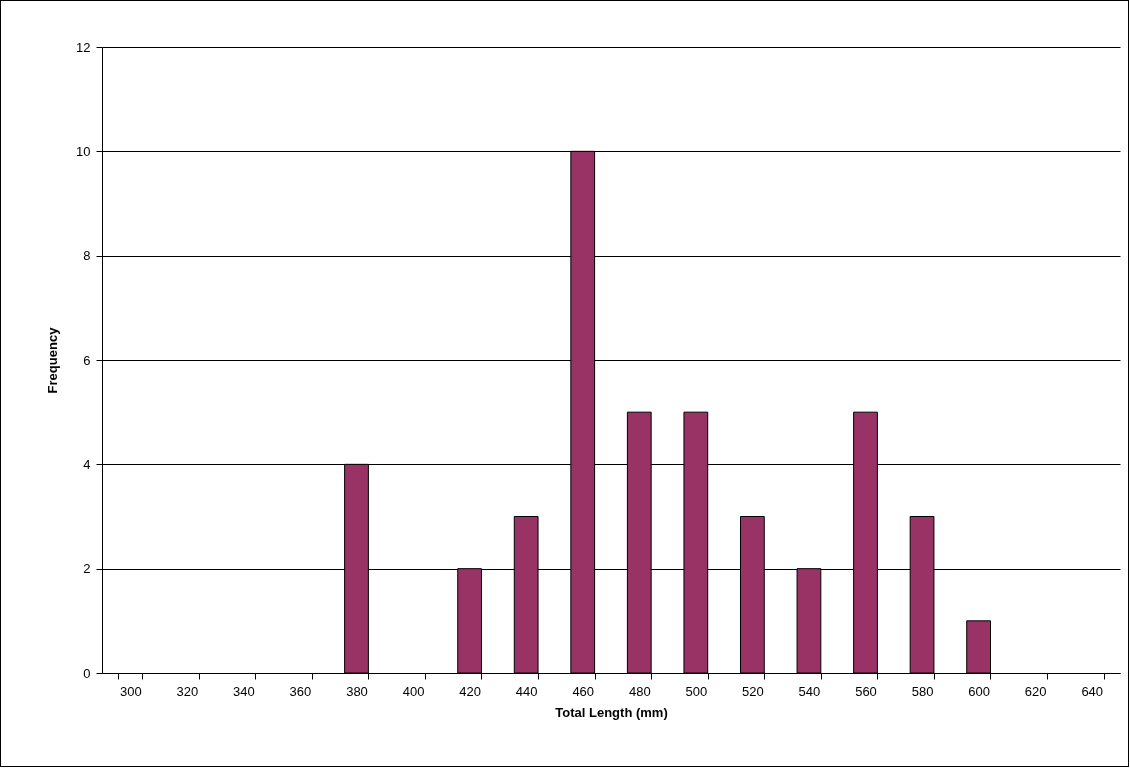  Describe the element at coordinates (809, 691) in the screenshot. I see `x-tick-label: 540` at that location.